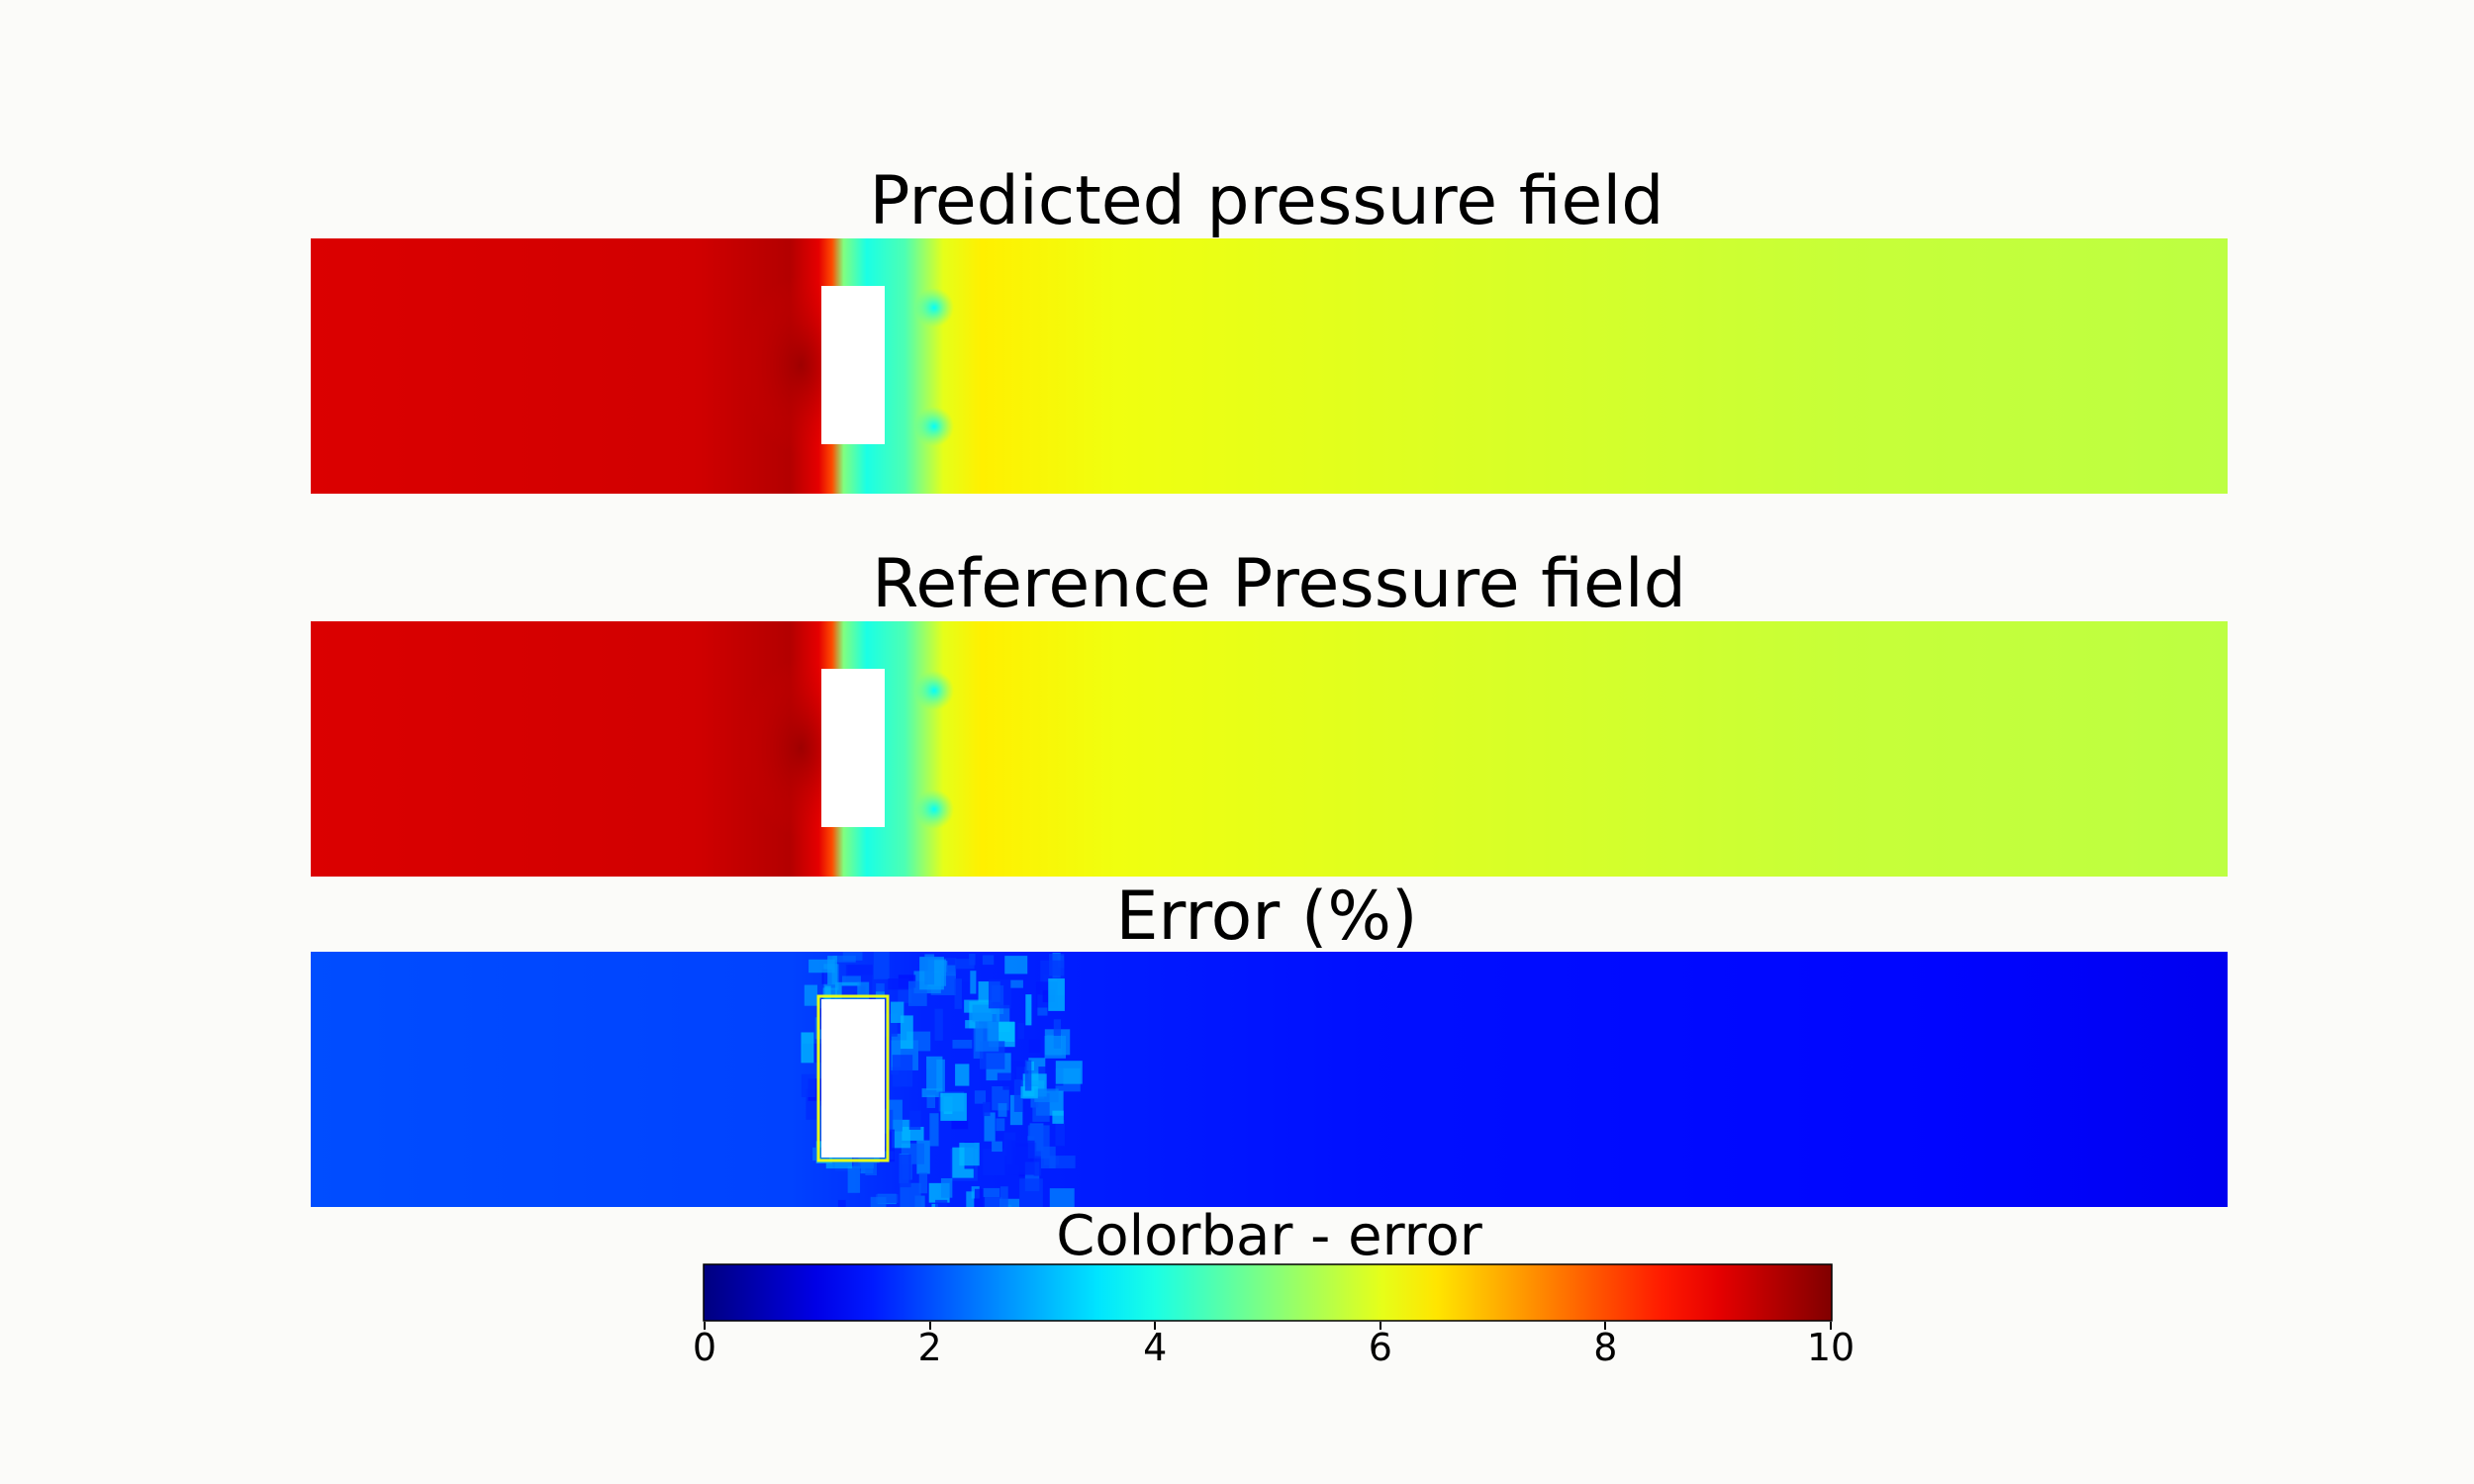 The height and width of the screenshot is (1484, 2474). What do you see at coordinates (1267, 201) in the screenshot?
I see `panel-title-predicted: Predicted pressure field` at bounding box center [1267, 201].